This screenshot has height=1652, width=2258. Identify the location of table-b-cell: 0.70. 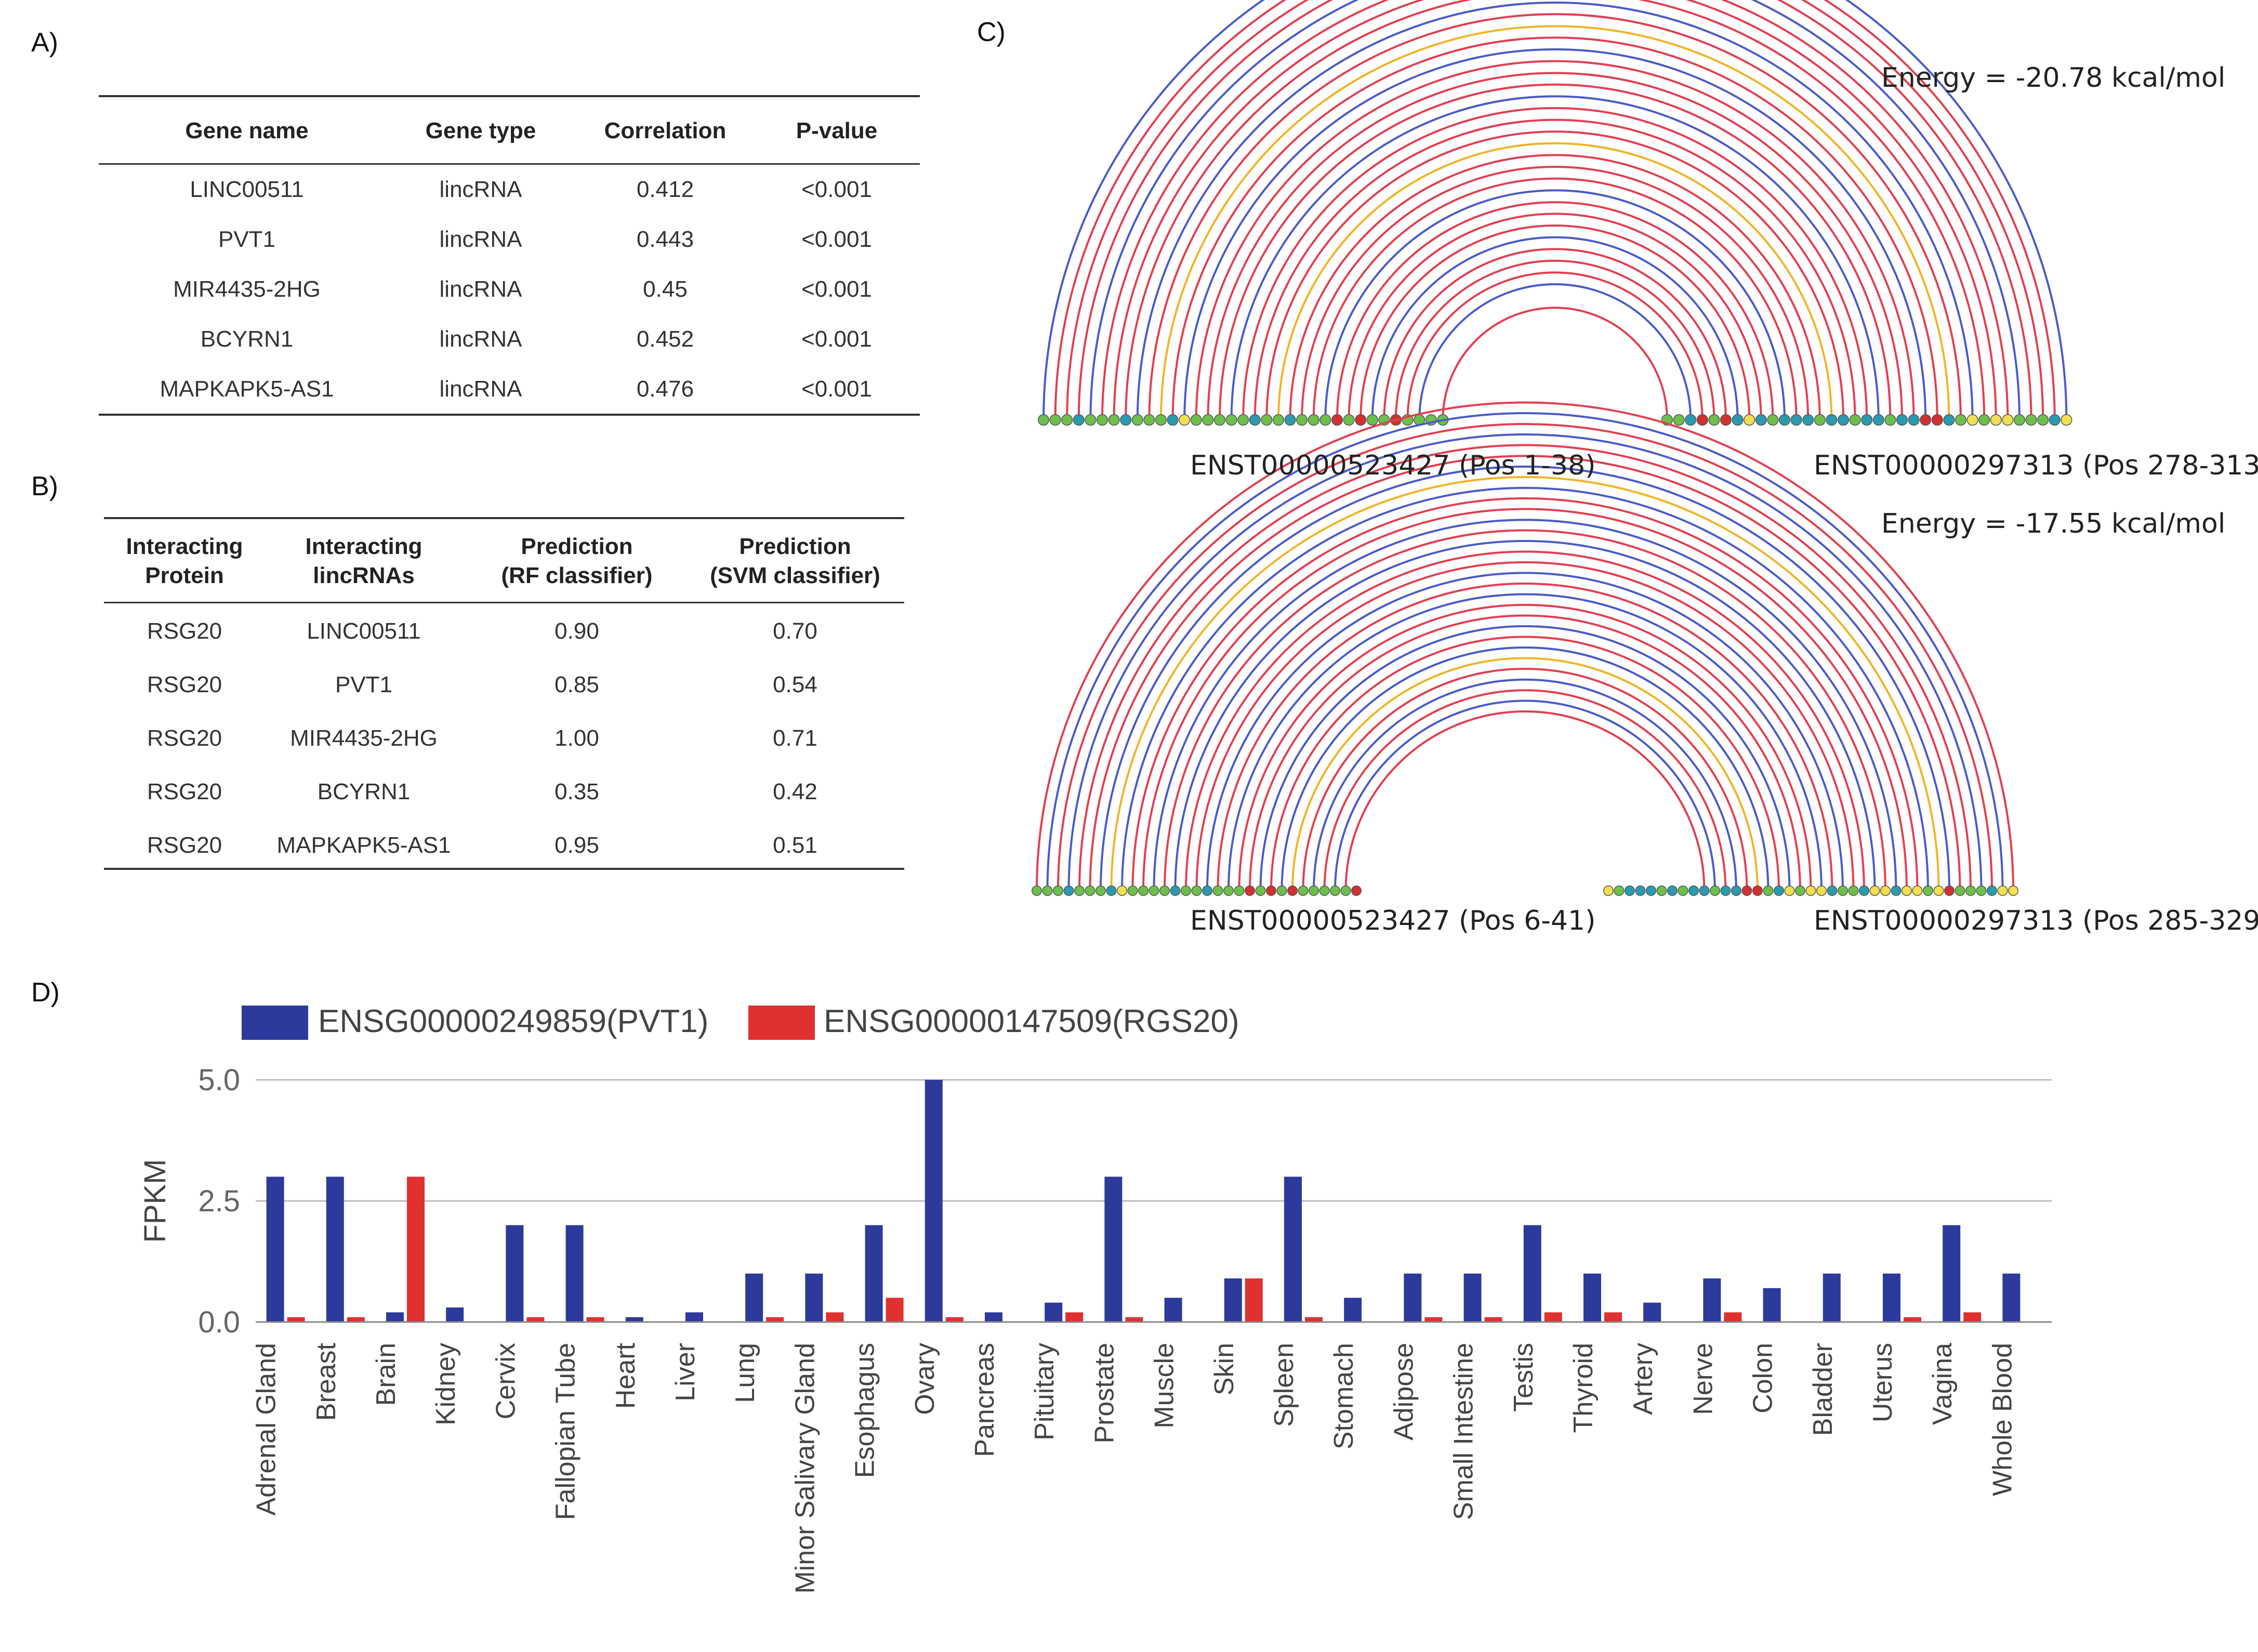
(795, 631).